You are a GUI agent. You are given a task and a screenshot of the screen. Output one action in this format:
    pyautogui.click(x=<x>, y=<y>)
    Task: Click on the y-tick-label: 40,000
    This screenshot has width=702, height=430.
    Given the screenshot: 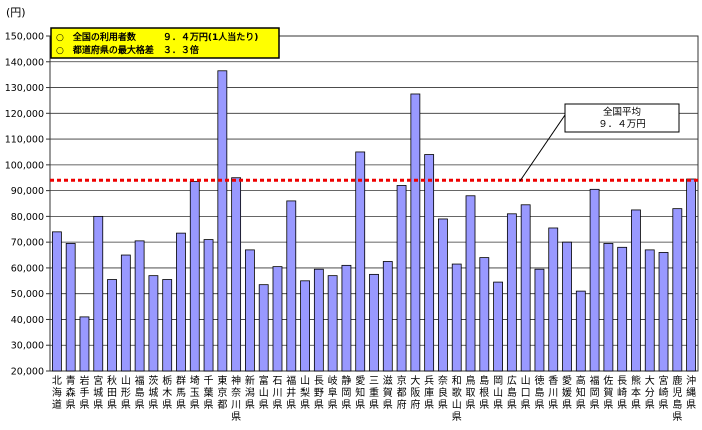 What is the action you would take?
    pyautogui.click(x=27, y=320)
    